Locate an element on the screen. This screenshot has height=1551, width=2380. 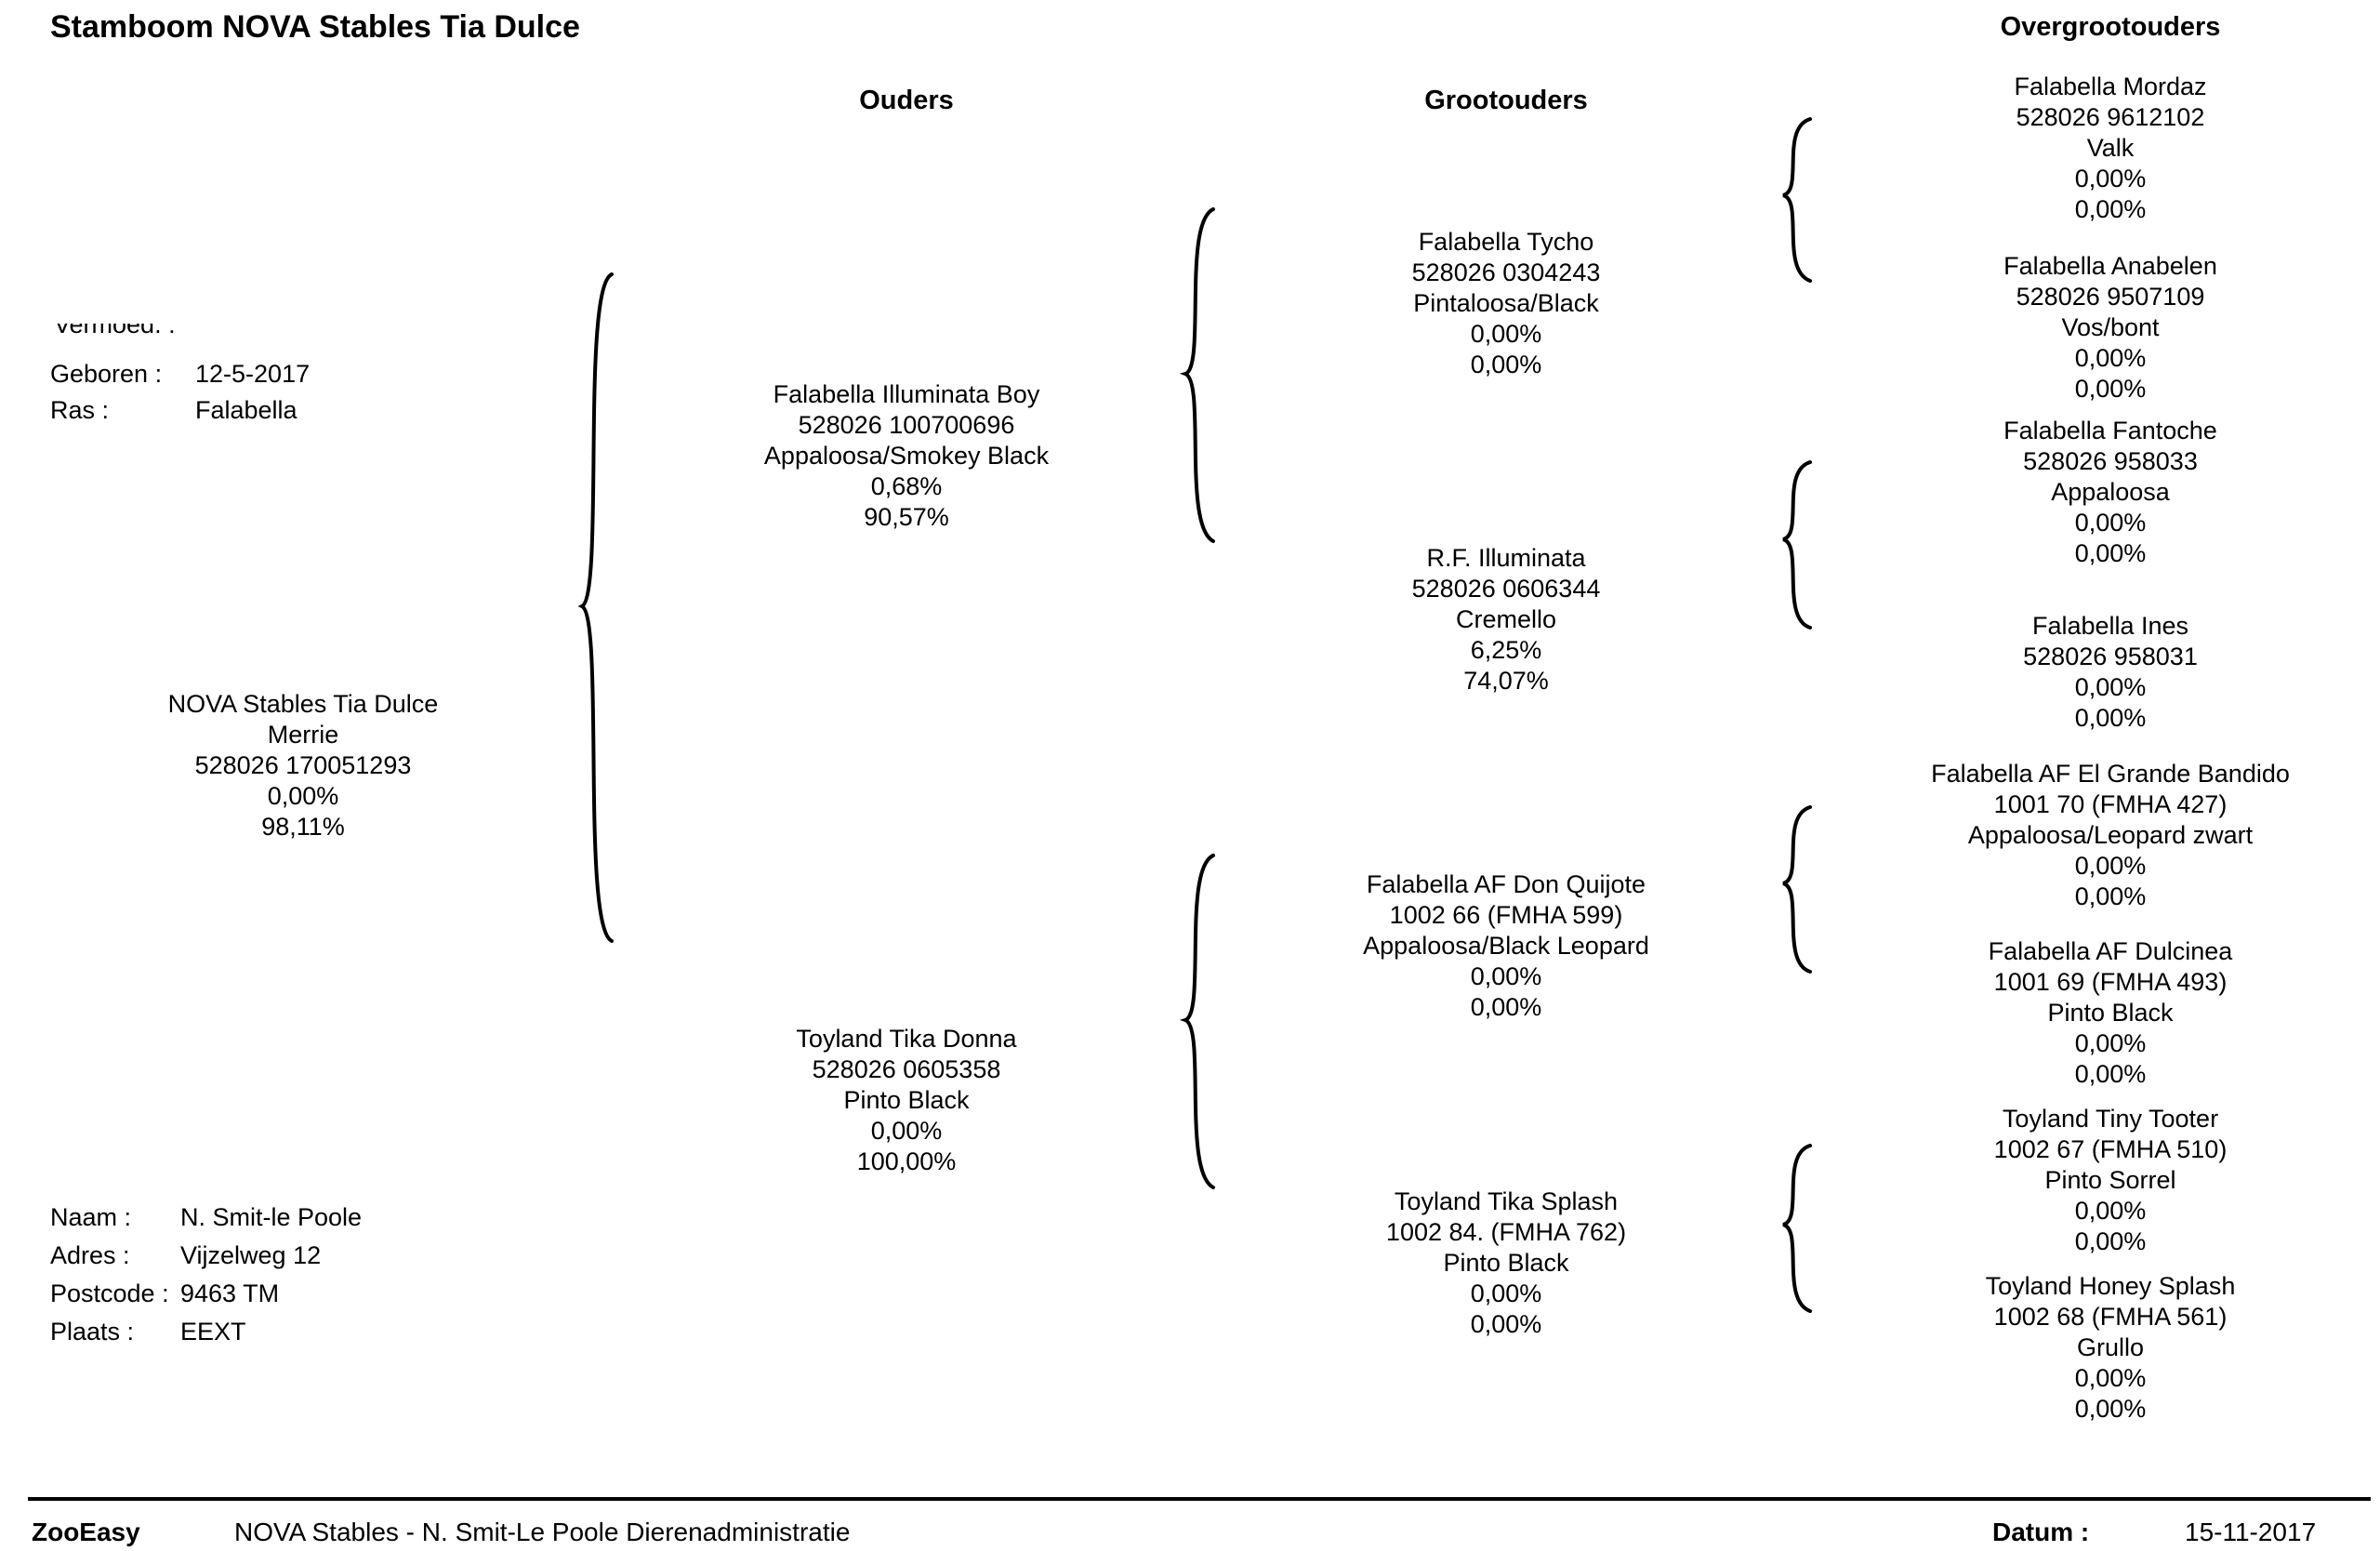
horse-name: Toyland Tika Splash is located at coordinates (1506, 1201).